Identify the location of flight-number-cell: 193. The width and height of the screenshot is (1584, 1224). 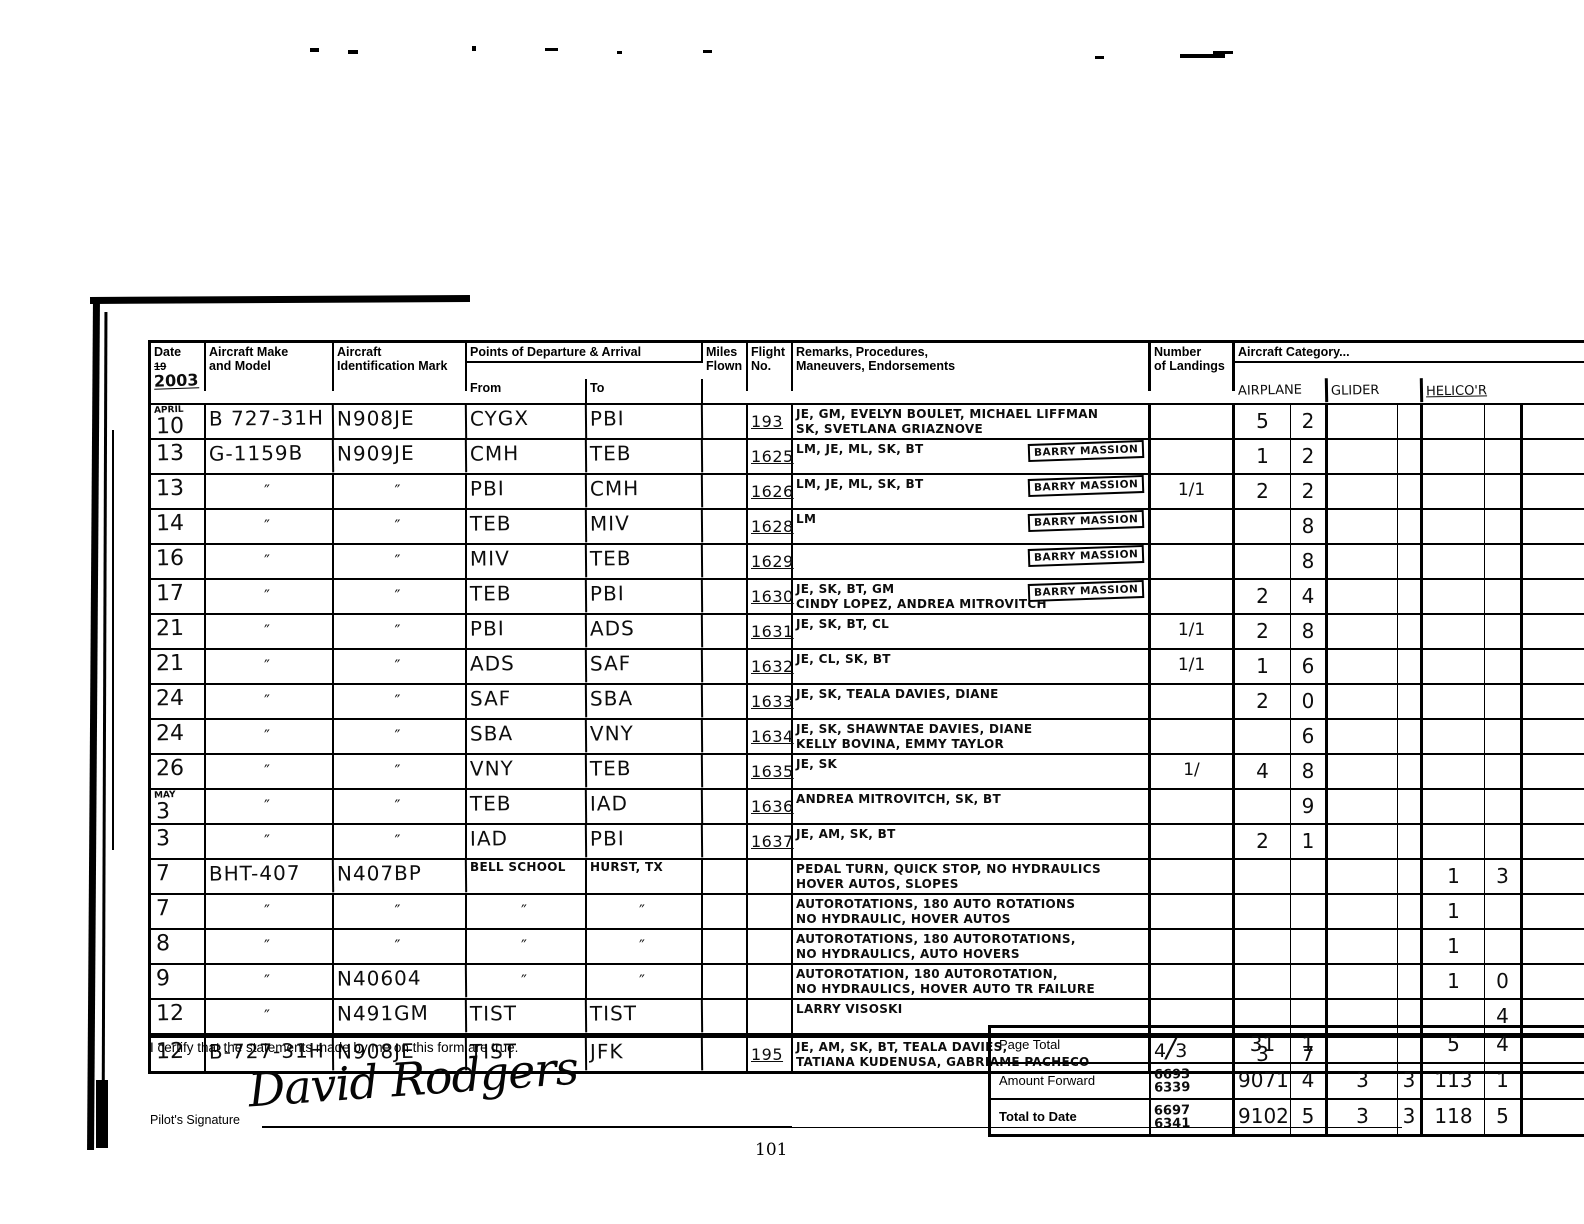
(770, 422).